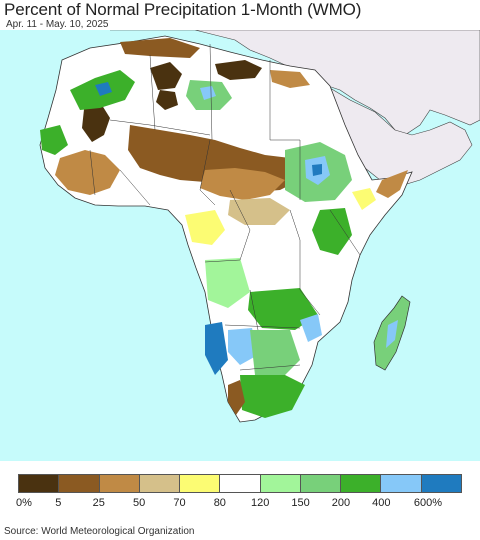 This screenshot has height=540, width=480. I want to click on north-coast-brown, so click(160, 48).